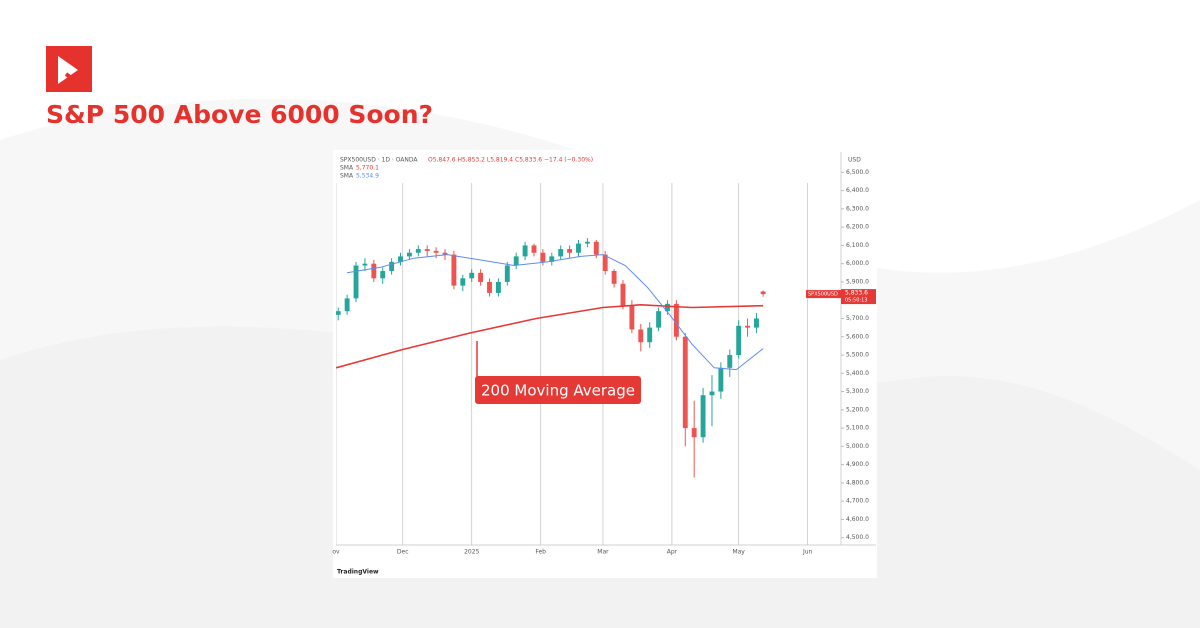 The image size is (1200, 628). What do you see at coordinates (857, 482) in the screenshot?
I see `y-tick-label: 4,800.0` at bounding box center [857, 482].